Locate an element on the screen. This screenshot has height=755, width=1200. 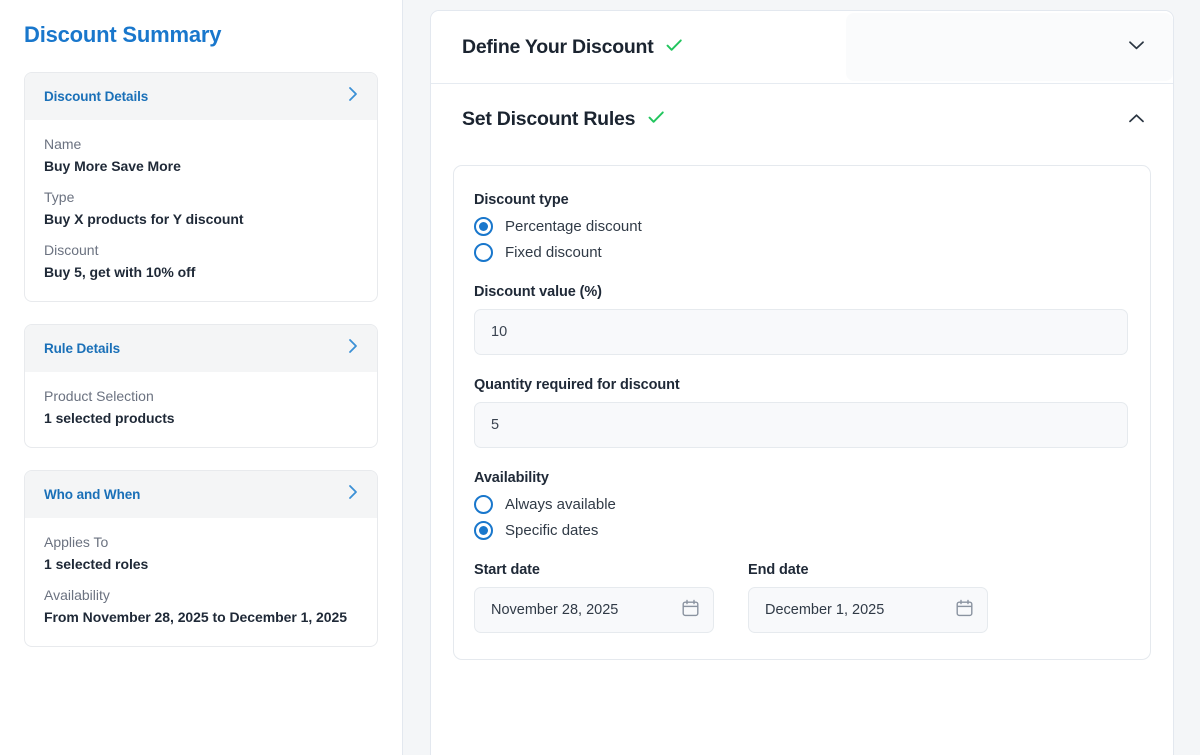
summary-field-value: Buy X products for Y discount is located at coordinates (144, 219).